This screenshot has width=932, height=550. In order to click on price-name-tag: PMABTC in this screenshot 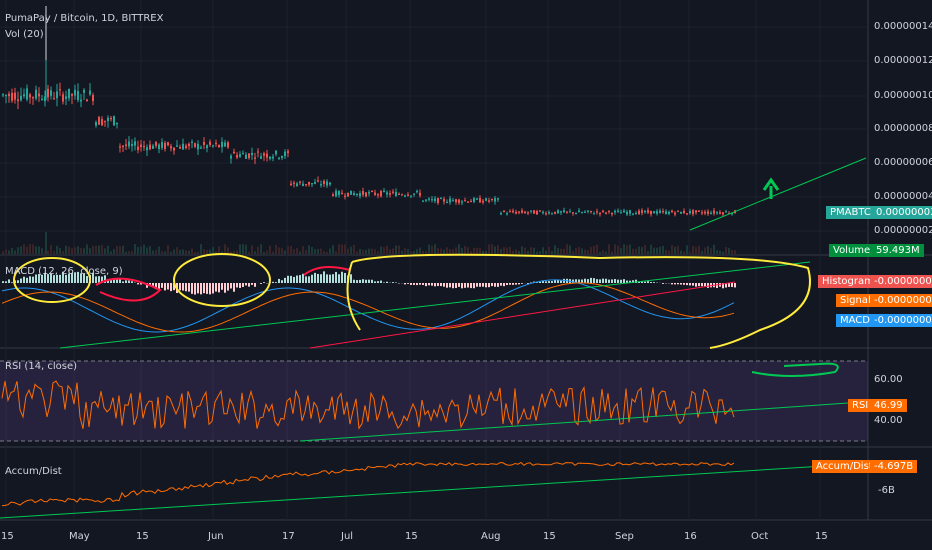, I will do `click(850, 212)`.